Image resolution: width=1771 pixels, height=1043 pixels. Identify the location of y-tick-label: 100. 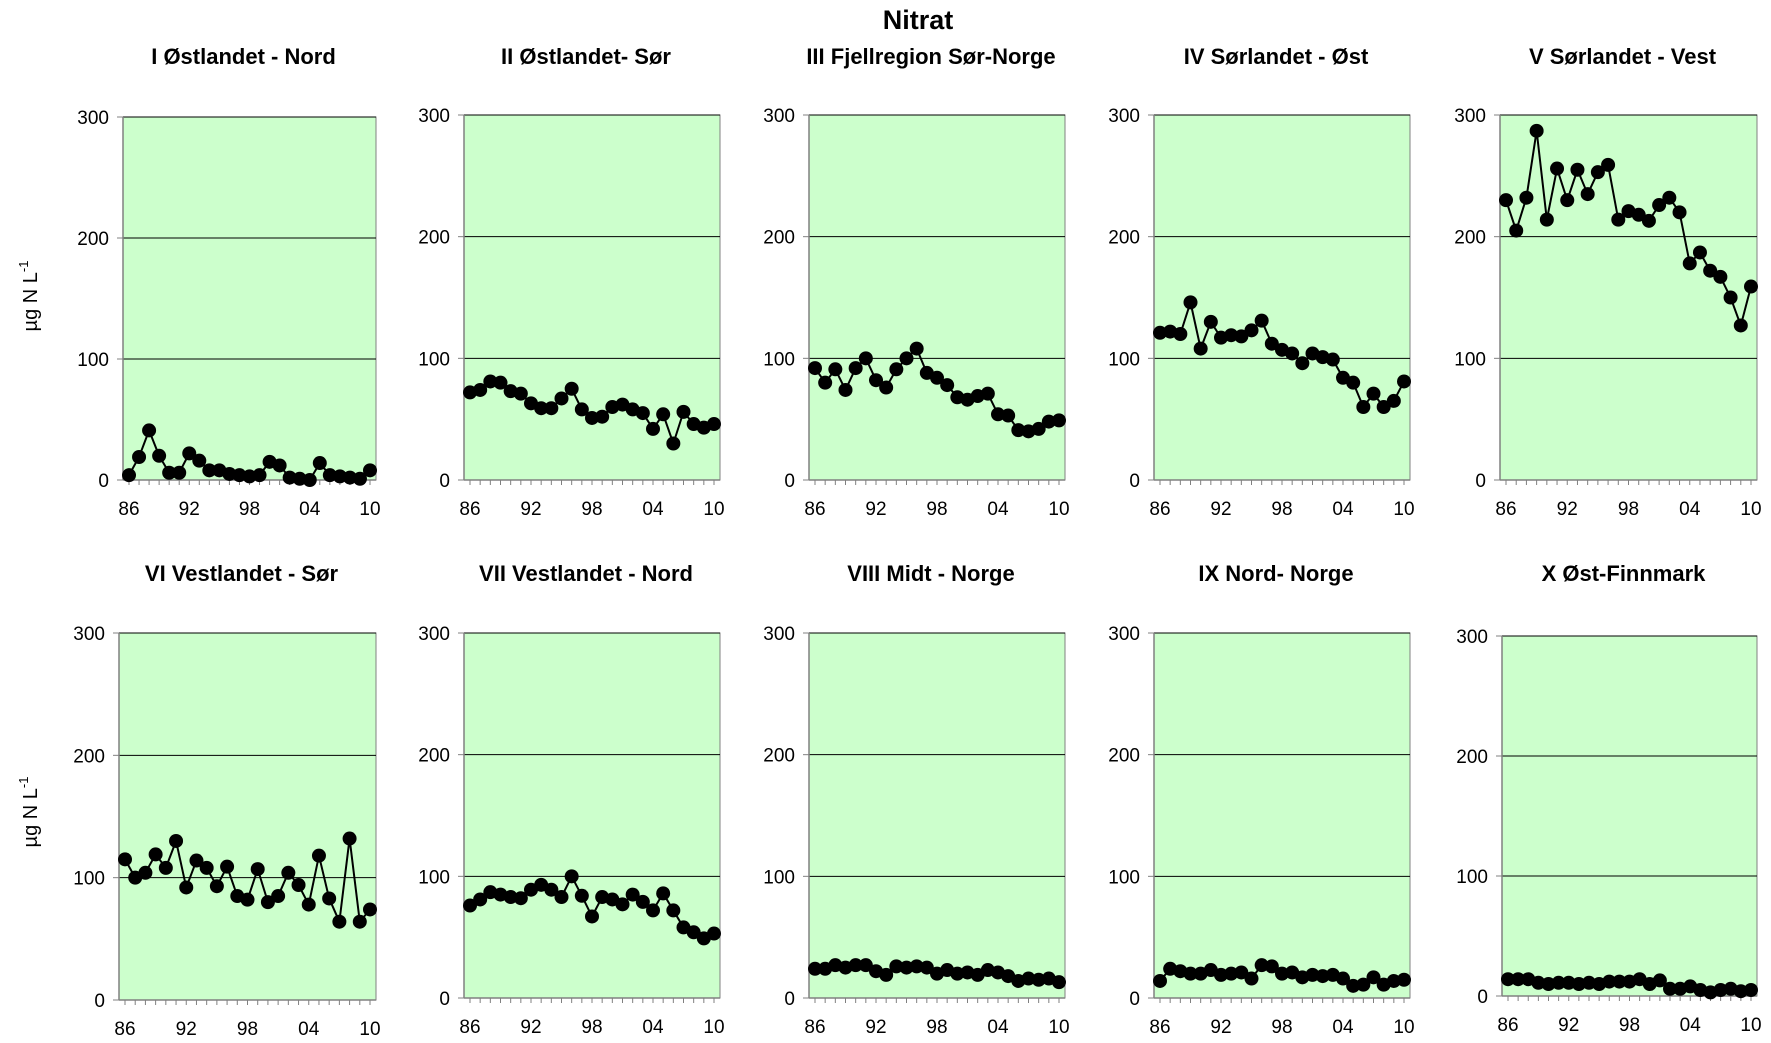
(1470, 359).